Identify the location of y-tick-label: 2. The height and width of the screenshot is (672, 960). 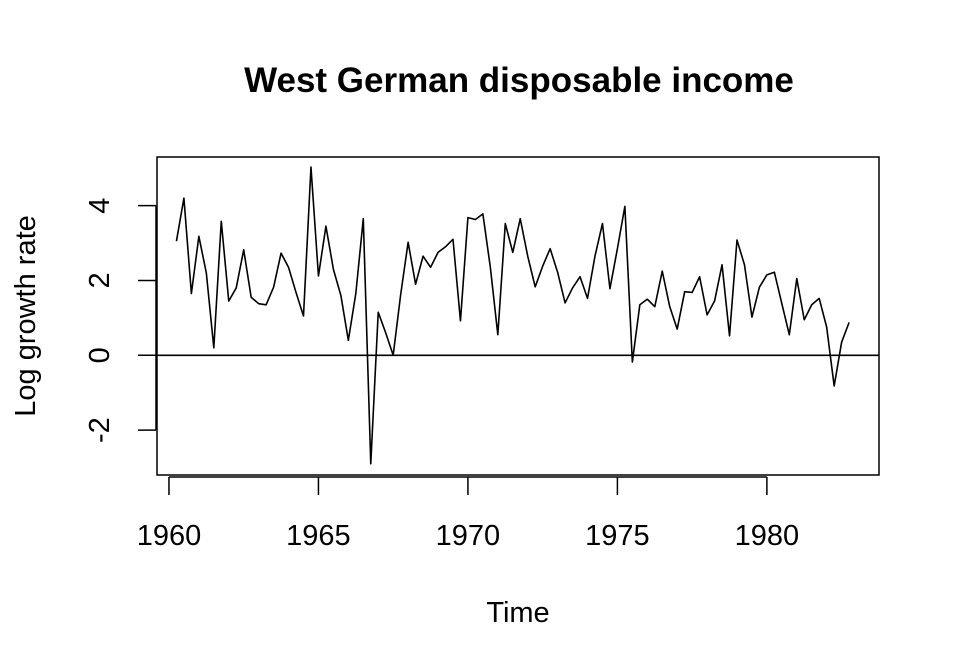
(100, 280).